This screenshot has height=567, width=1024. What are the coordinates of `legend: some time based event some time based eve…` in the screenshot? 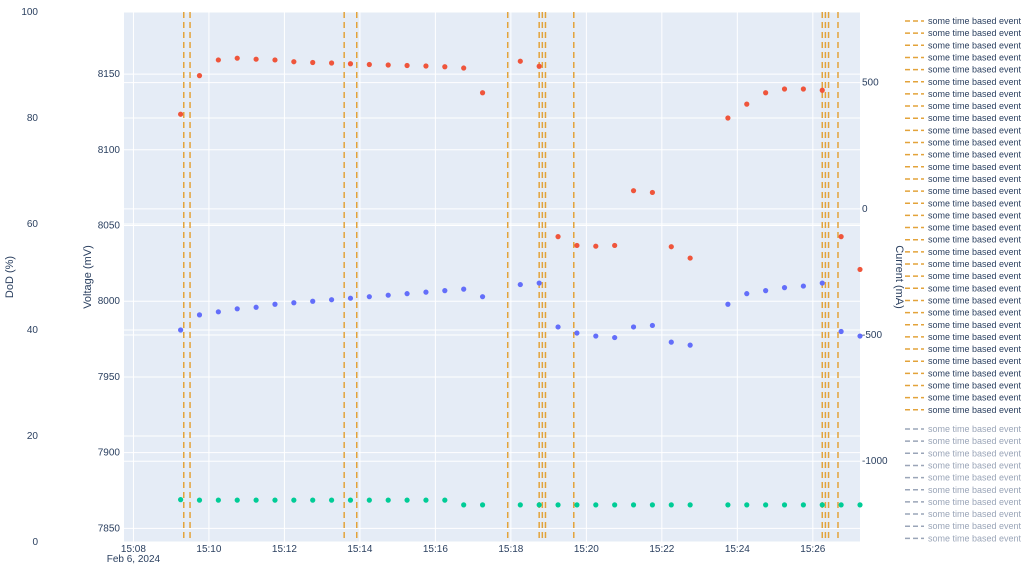 It's located at (963, 279).